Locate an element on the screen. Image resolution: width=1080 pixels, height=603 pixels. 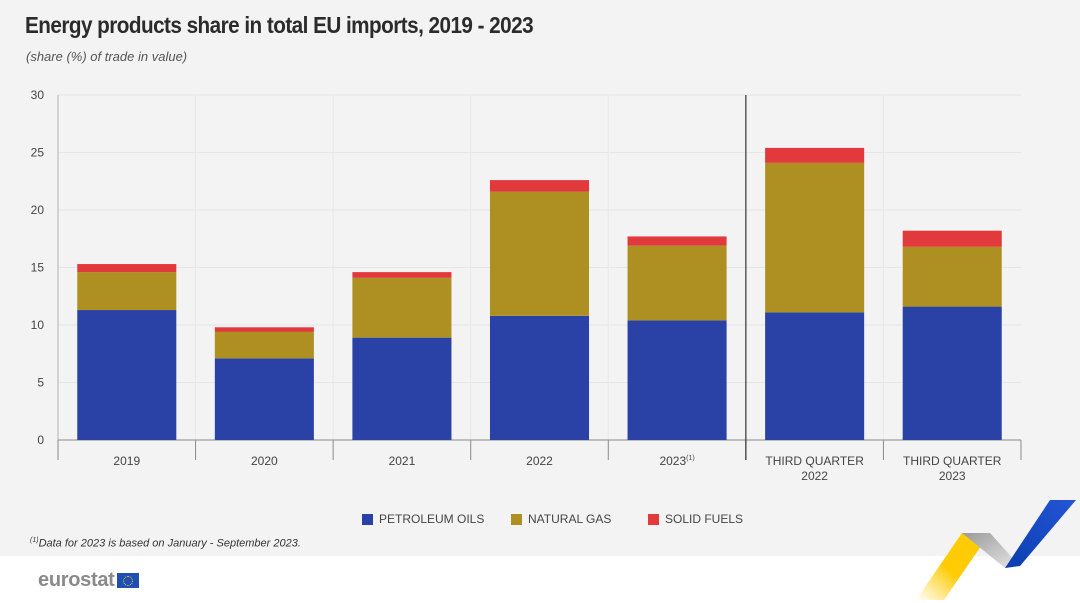
legend-swatch-petroleum-oils is located at coordinates (367, 519).